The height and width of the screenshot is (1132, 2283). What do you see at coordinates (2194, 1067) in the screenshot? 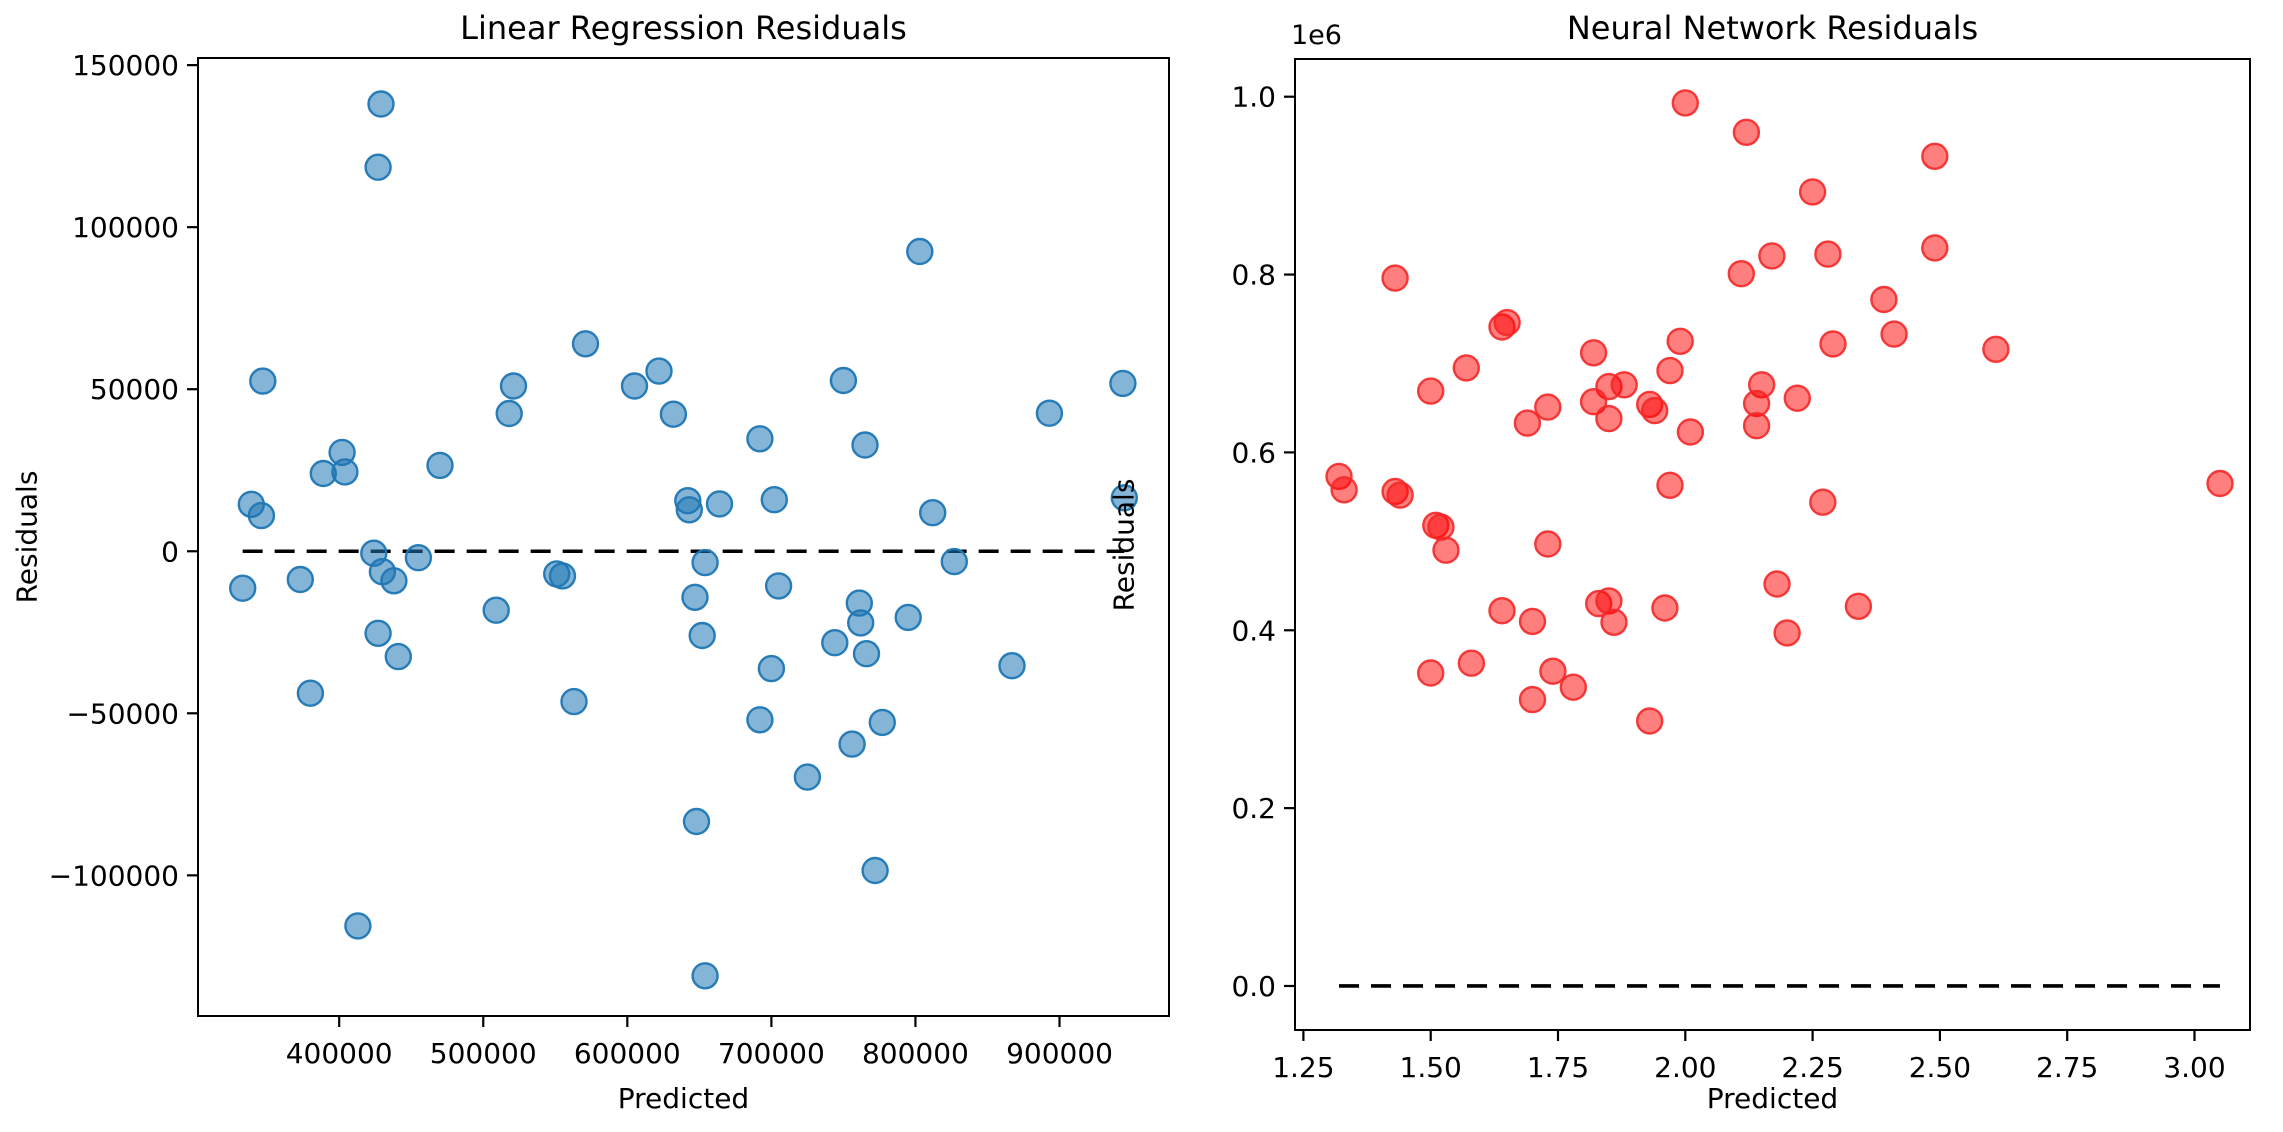
I see `right-plot-x-tick-label: 3.00` at bounding box center [2194, 1067].